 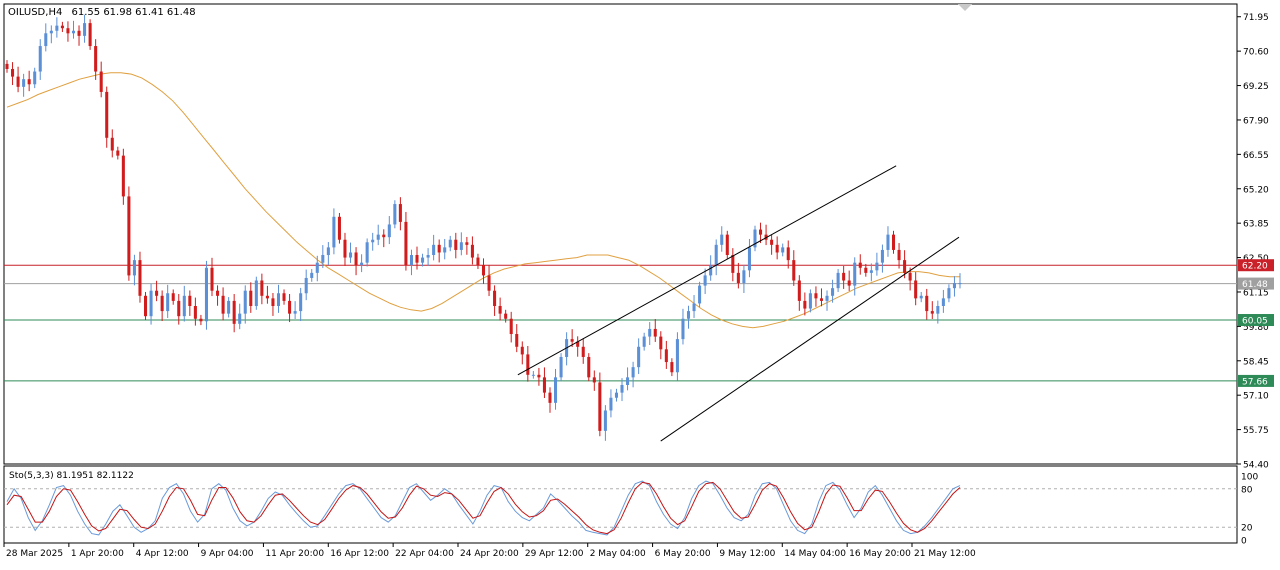 What do you see at coordinates (810, 339) in the screenshot?
I see `trendline-channel-lower` at bounding box center [810, 339].